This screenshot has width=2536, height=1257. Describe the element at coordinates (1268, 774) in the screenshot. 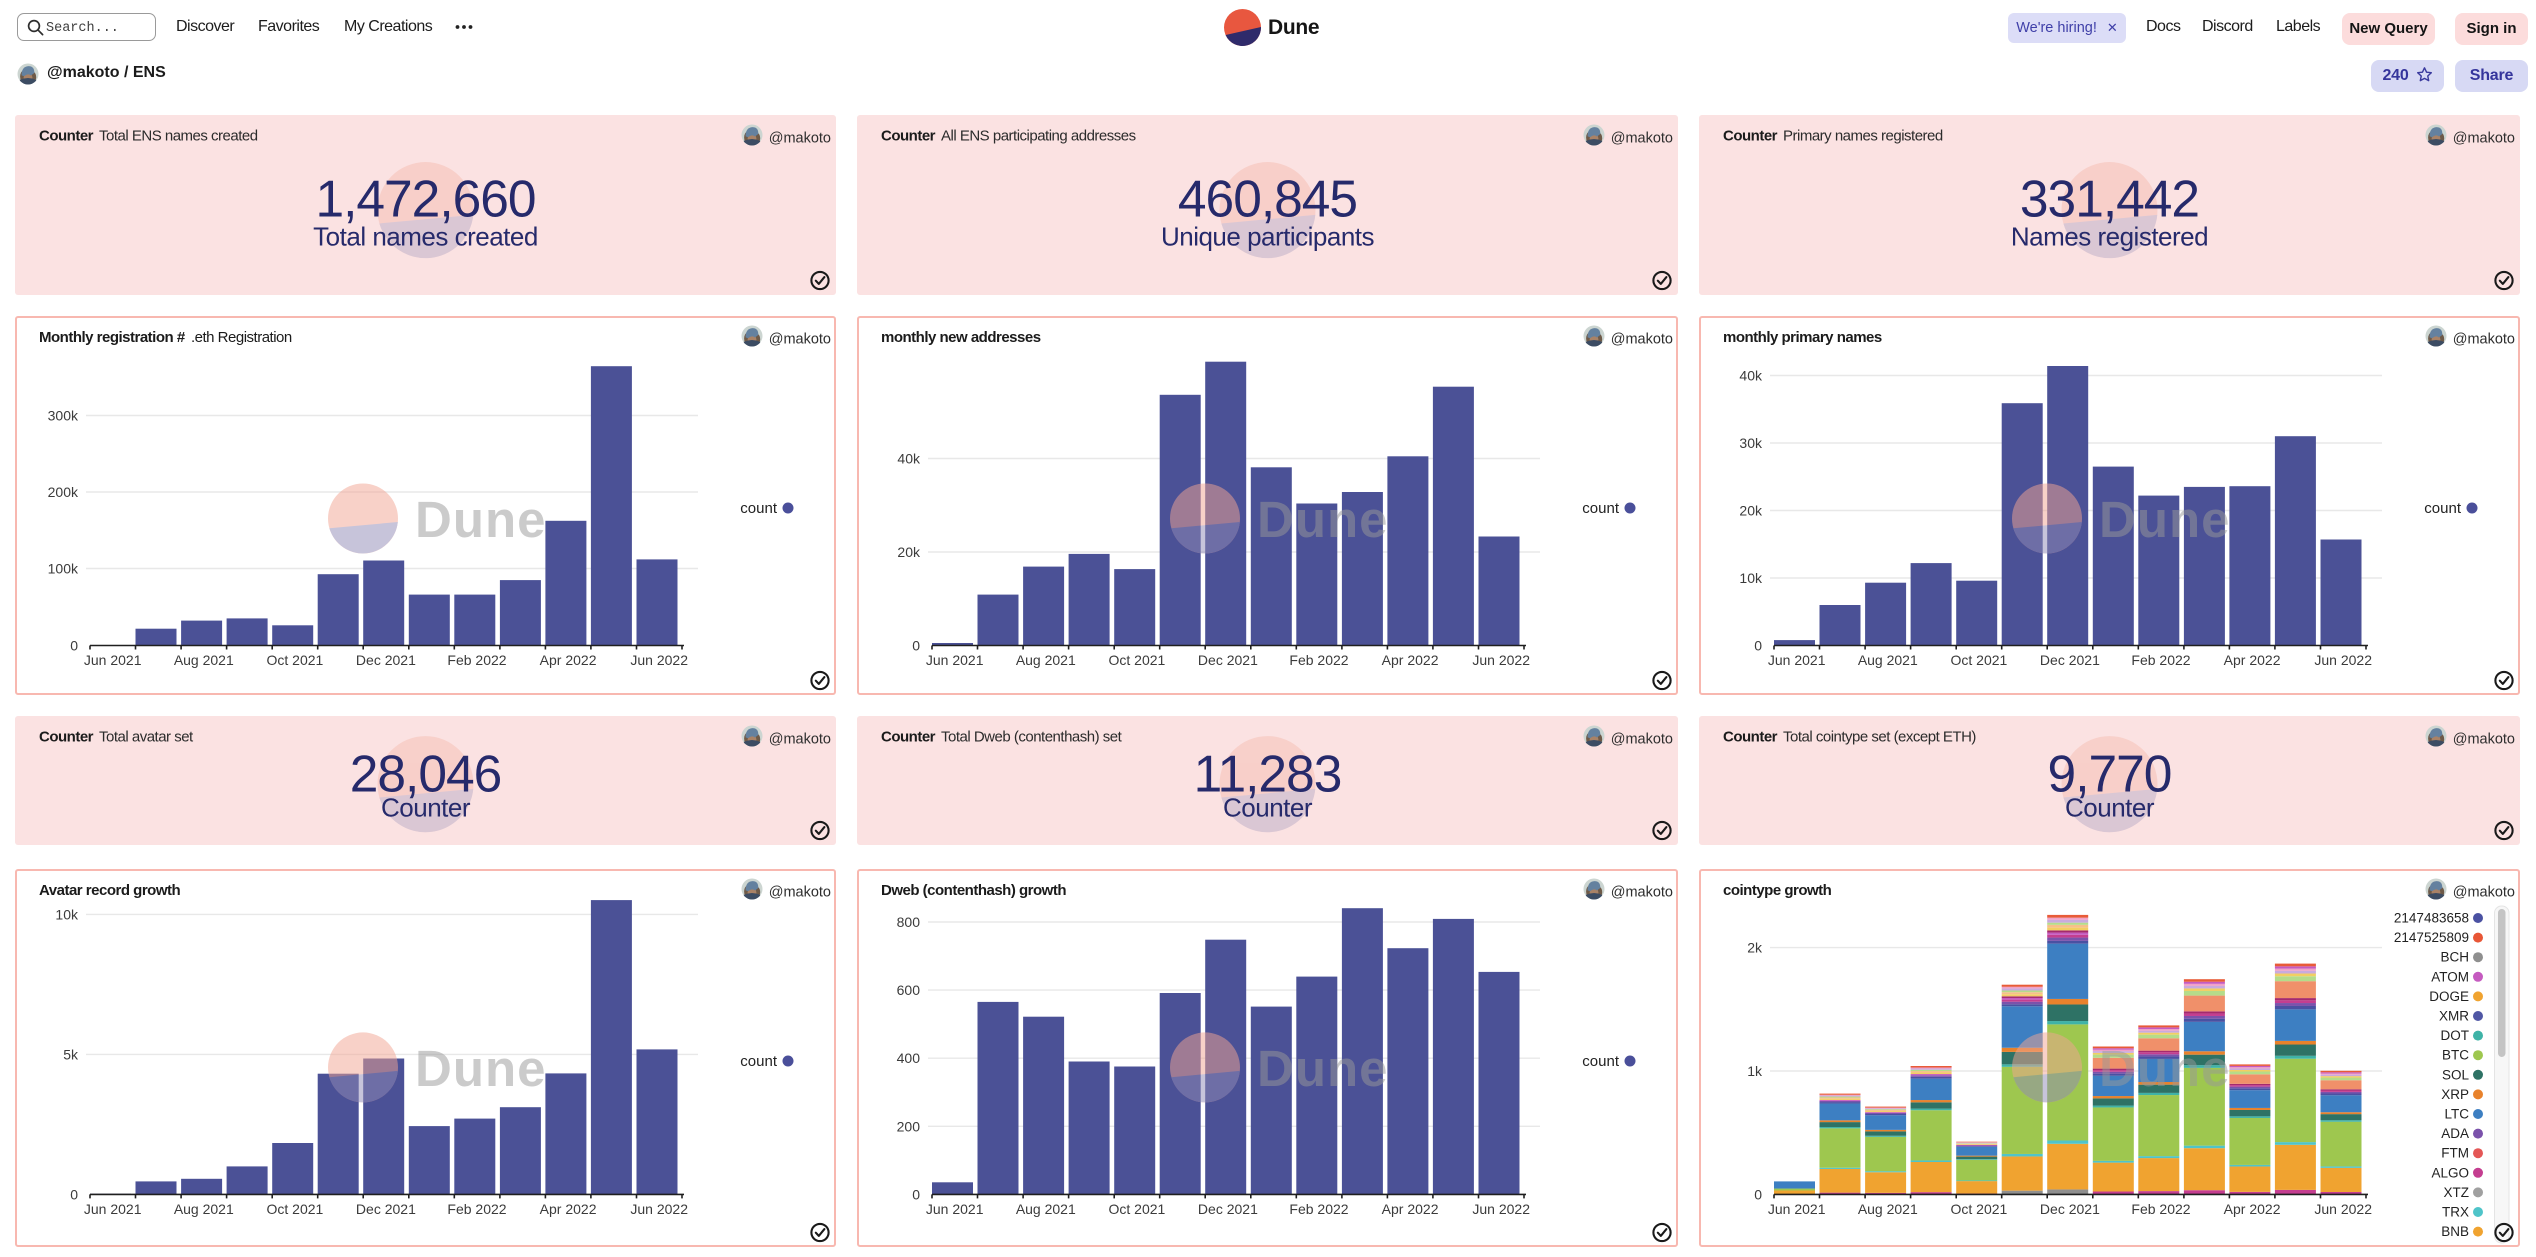

I see `svg-text: 11,283` at that location.